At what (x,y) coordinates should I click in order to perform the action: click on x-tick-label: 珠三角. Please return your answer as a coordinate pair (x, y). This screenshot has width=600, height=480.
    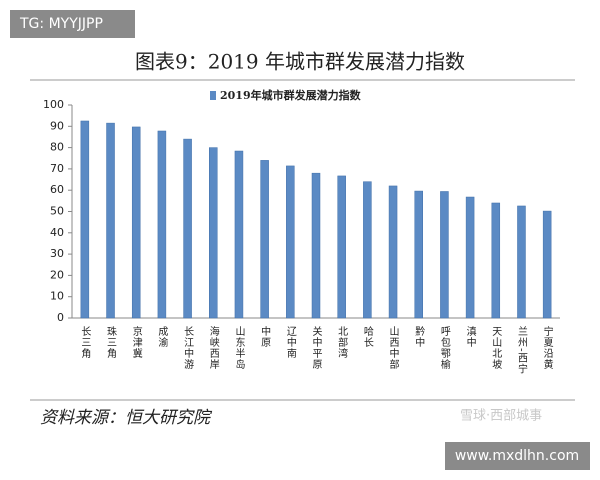
    Looking at the image, I should click on (111, 342).